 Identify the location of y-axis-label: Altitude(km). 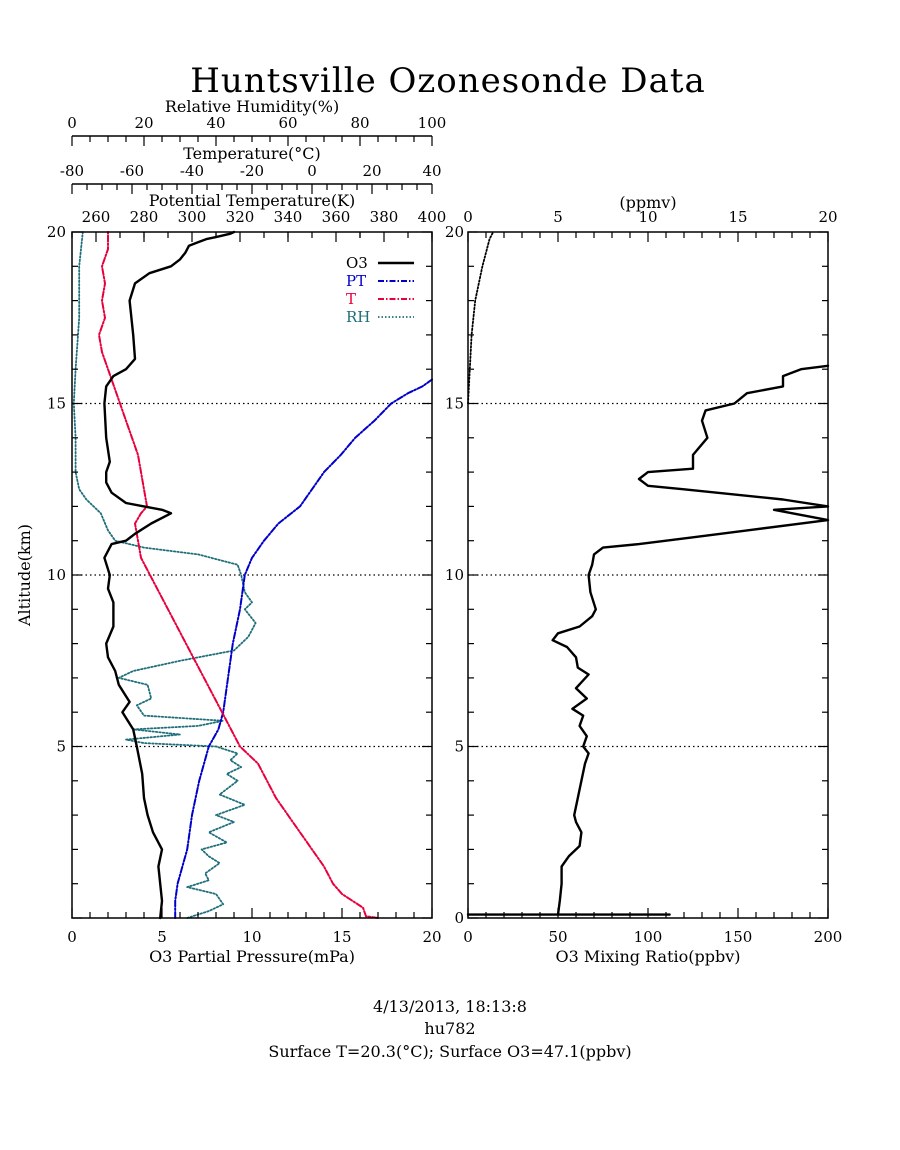
(24, 575).